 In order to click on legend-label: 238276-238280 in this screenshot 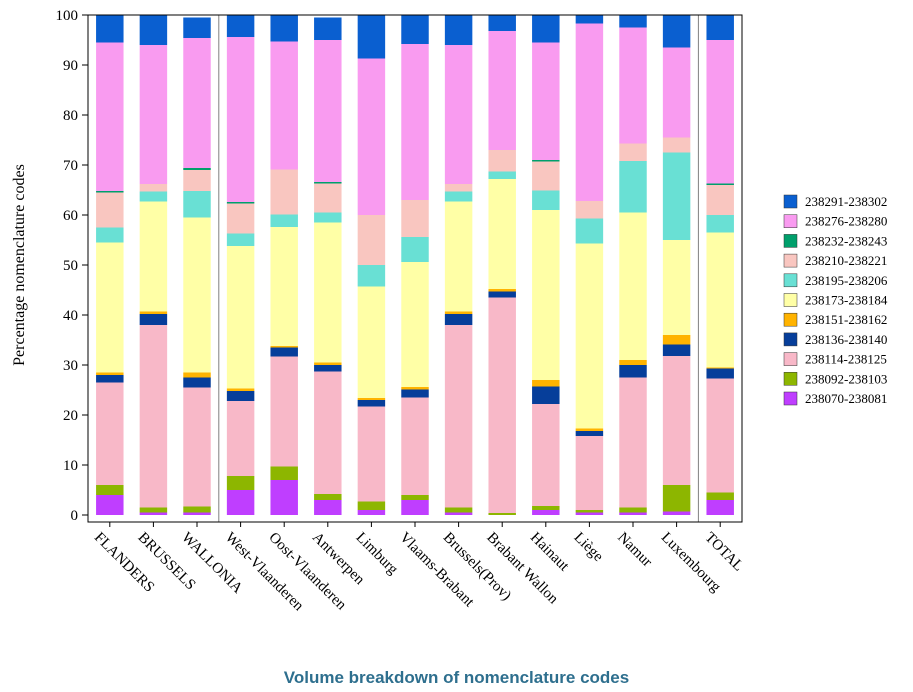, I will do `click(846, 221)`.